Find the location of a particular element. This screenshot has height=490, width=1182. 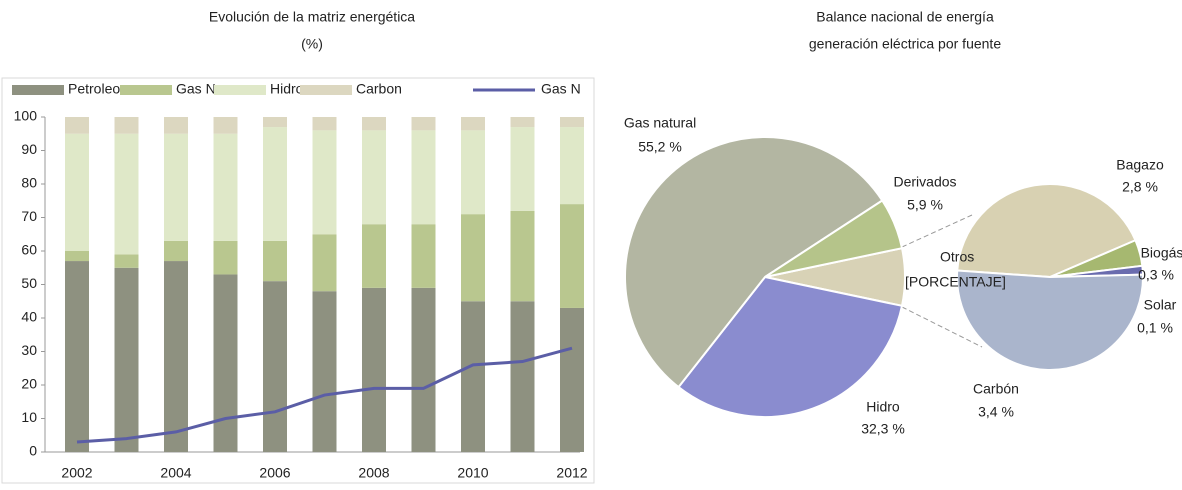

legend-label: Carbon is located at coordinates (379, 89).